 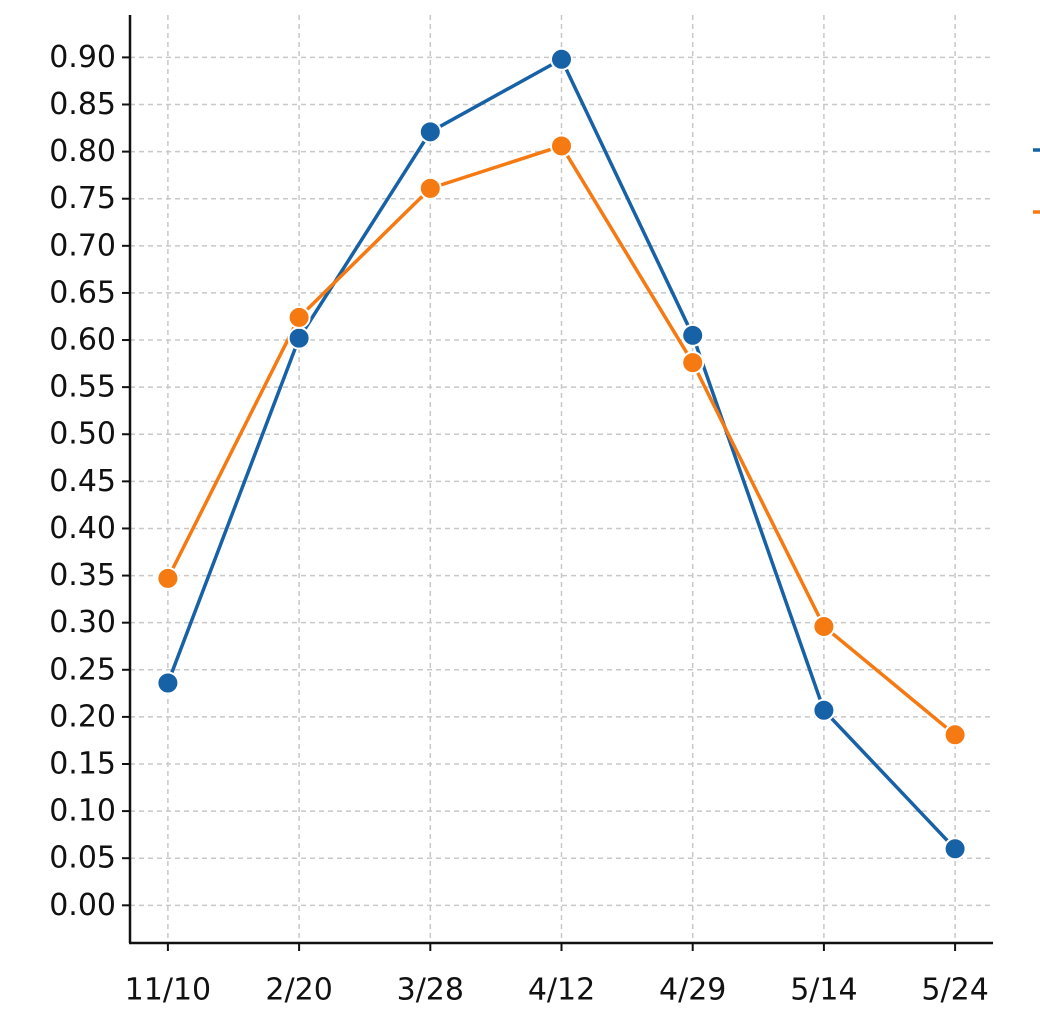 I want to click on y-tick-label: 0.55, so click(x=82, y=387).